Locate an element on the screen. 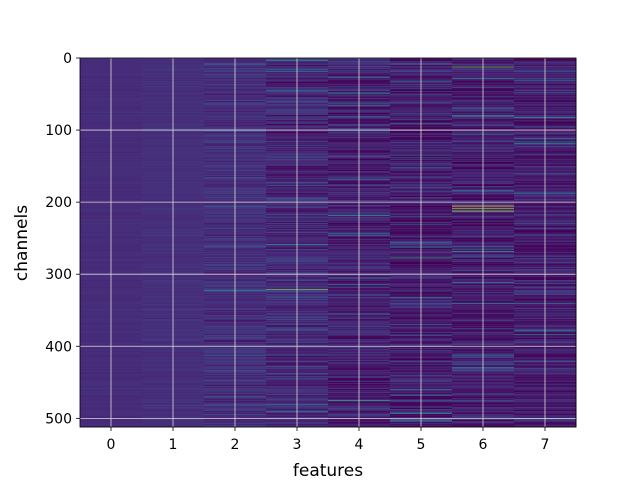 The image size is (640, 480). y-tick-label: 100 is located at coordinates (58, 131).